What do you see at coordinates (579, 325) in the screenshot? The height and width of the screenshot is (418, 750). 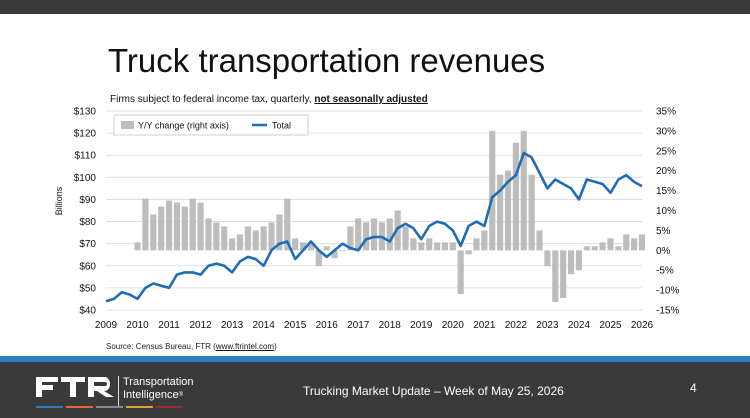 I see `x-tick-label: 2024` at bounding box center [579, 325].